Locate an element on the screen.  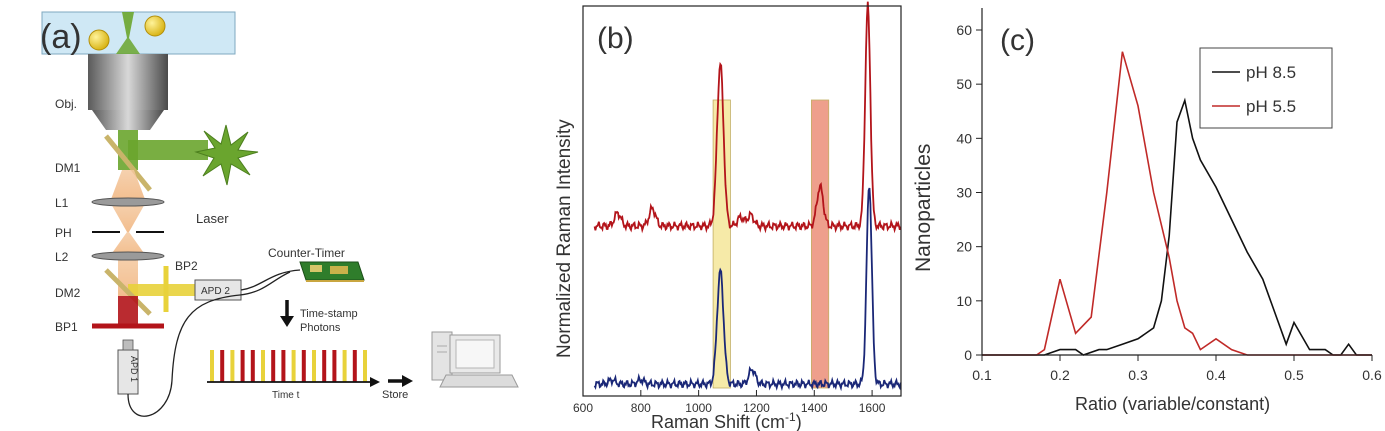
label-time-t: Time t is located at coordinates (286, 395).